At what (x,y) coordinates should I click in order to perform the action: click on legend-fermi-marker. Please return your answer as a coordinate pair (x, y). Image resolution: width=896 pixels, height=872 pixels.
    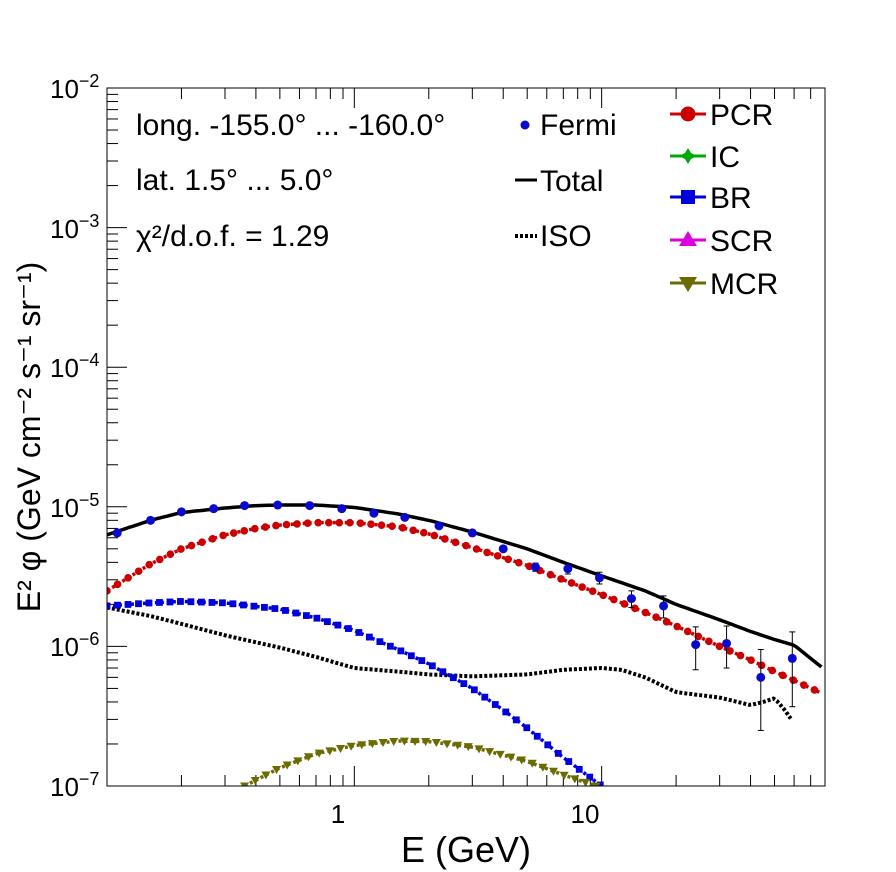
    Looking at the image, I should click on (525, 125).